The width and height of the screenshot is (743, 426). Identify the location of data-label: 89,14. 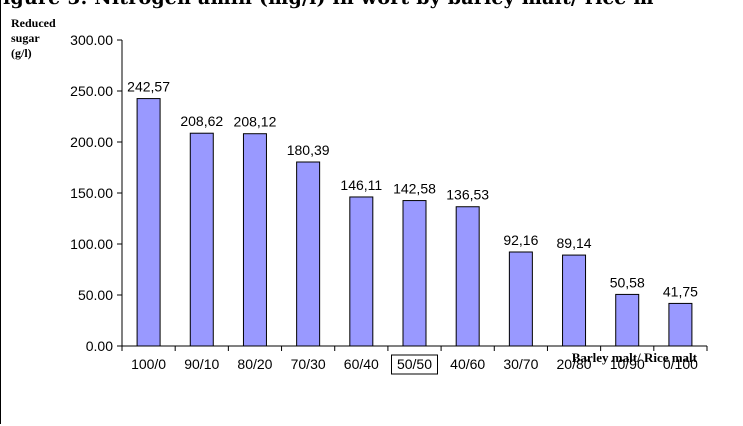
(574, 243).